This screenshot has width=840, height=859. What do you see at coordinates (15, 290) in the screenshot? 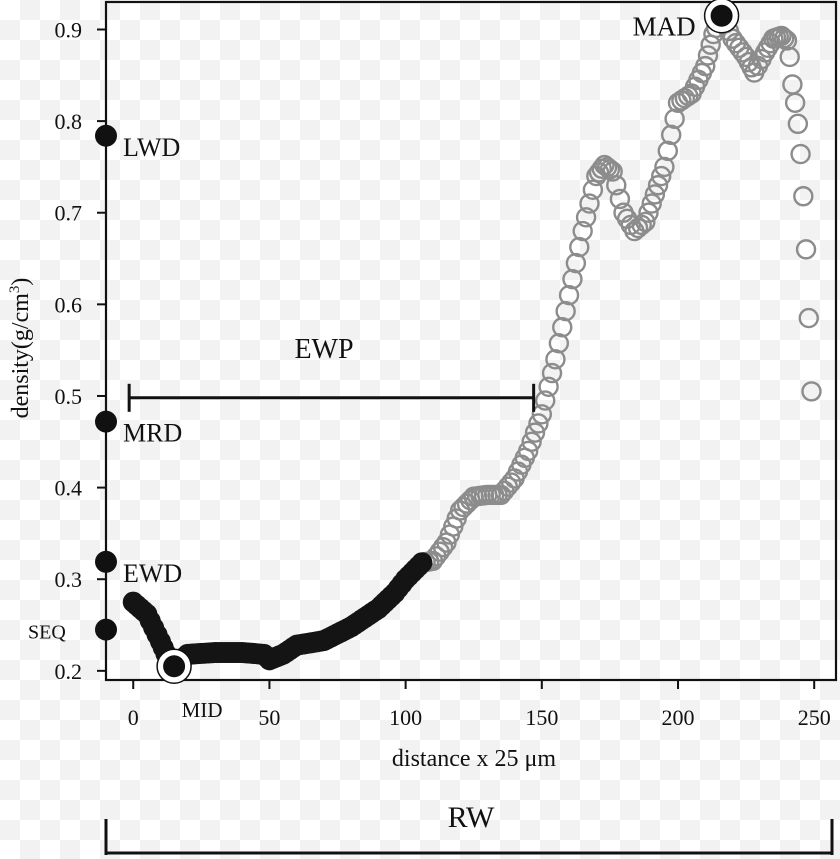
I see `y-axis-label-superscript: 3` at bounding box center [15, 290].